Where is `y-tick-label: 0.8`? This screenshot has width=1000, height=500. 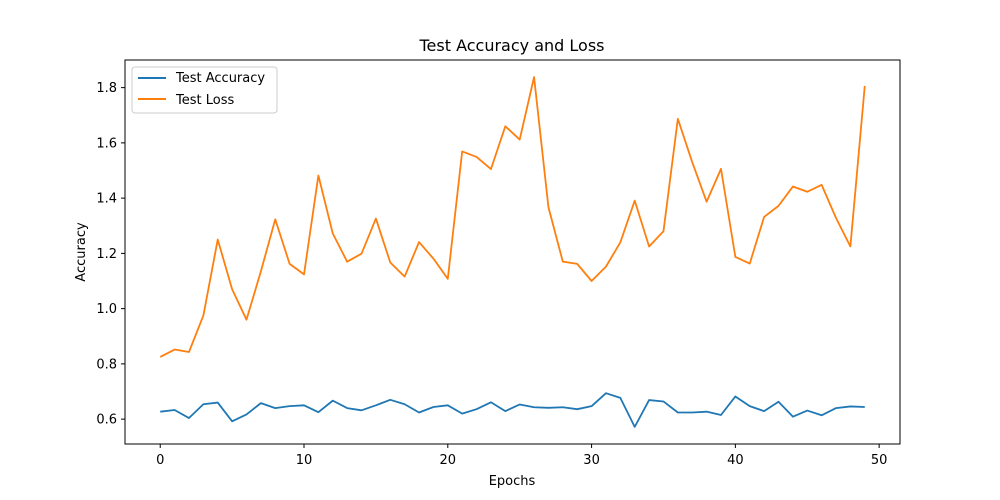 y-tick-label: 0.8 is located at coordinates (106, 364).